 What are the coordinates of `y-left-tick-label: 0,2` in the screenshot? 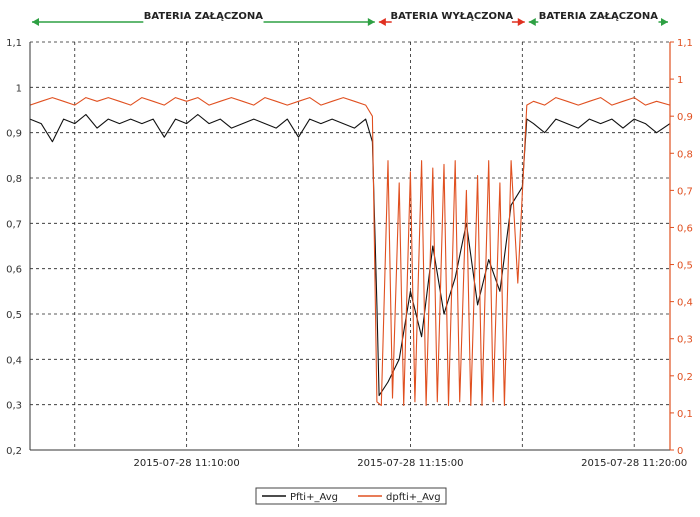 It's located at (14, 451).